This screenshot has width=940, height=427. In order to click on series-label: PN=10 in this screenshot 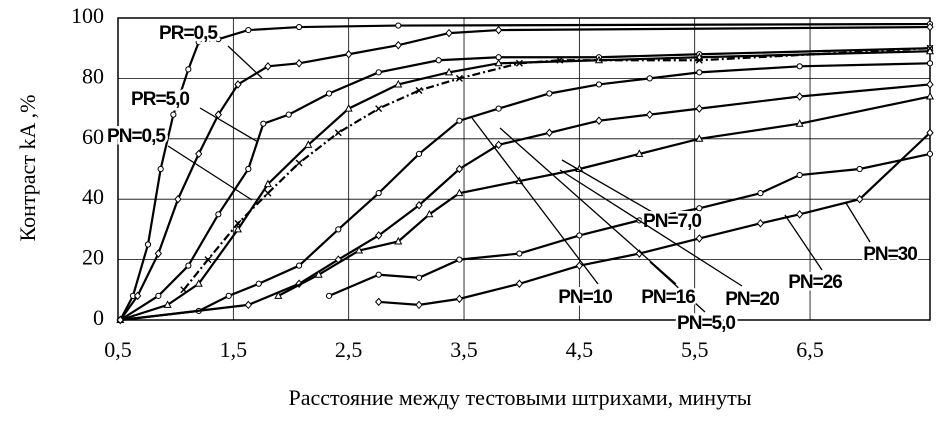, I will do `click(585, 297)`.